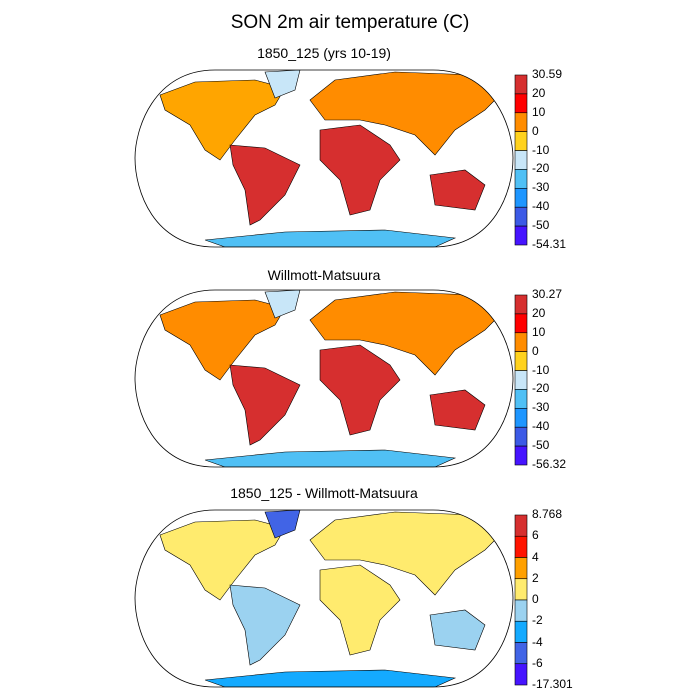 The height and width of the screenshot is (700, 700). Describe the element at coordinates (549, 244) in the screenshot. I see `colorbar-label: -54.31` at that location.